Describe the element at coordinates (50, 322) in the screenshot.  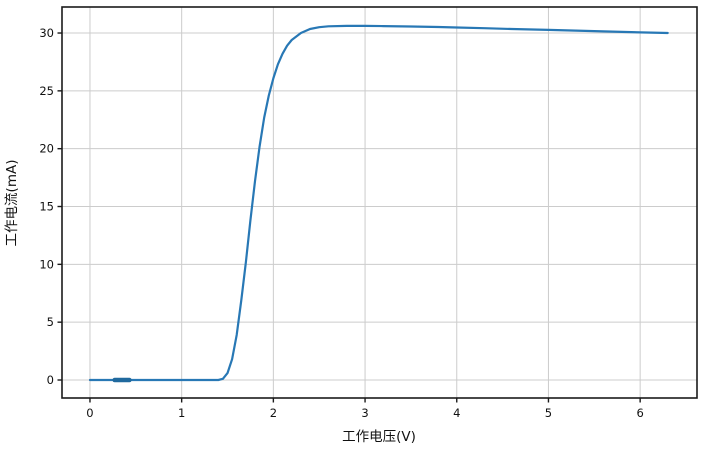
I see `y-tick-label: 5` at that location.